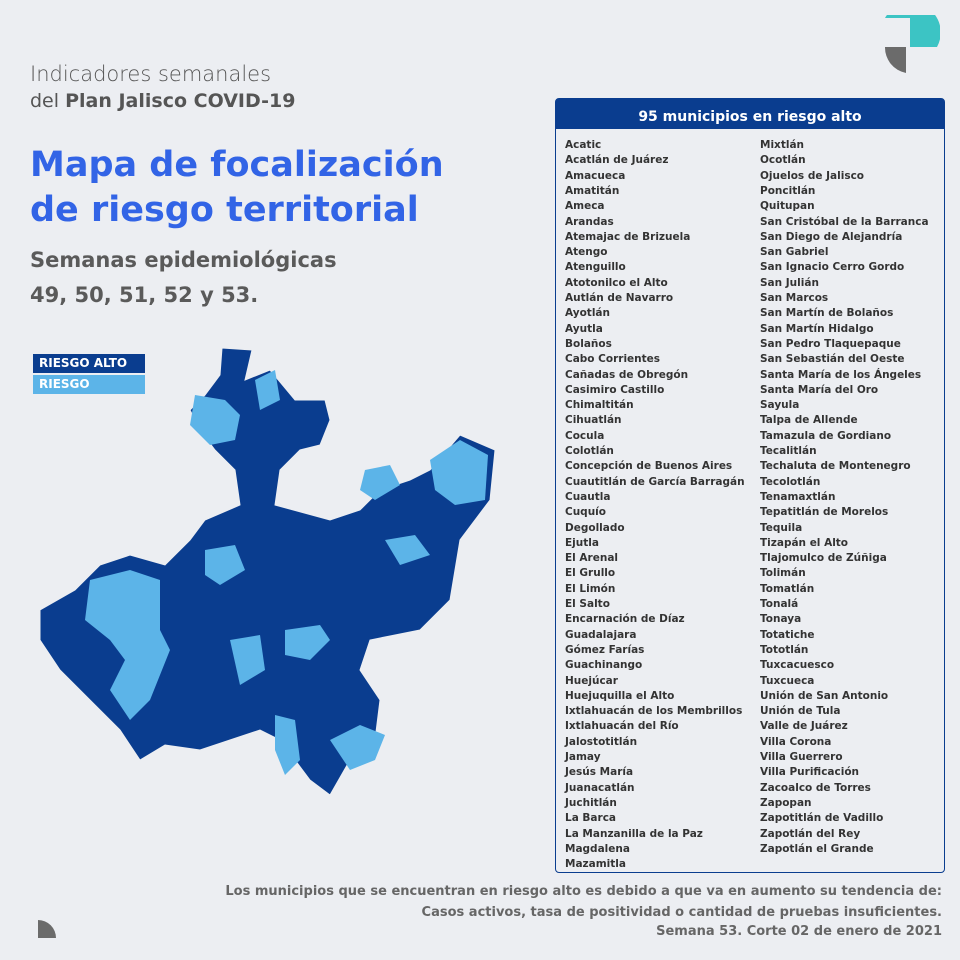 The height and width of the screenshot is (960, 960). What do you see at coordinates (824, 512) in the screenshot?
I see `municipality: Tepatitlán de Morelos` at bounding box center [824, 512].